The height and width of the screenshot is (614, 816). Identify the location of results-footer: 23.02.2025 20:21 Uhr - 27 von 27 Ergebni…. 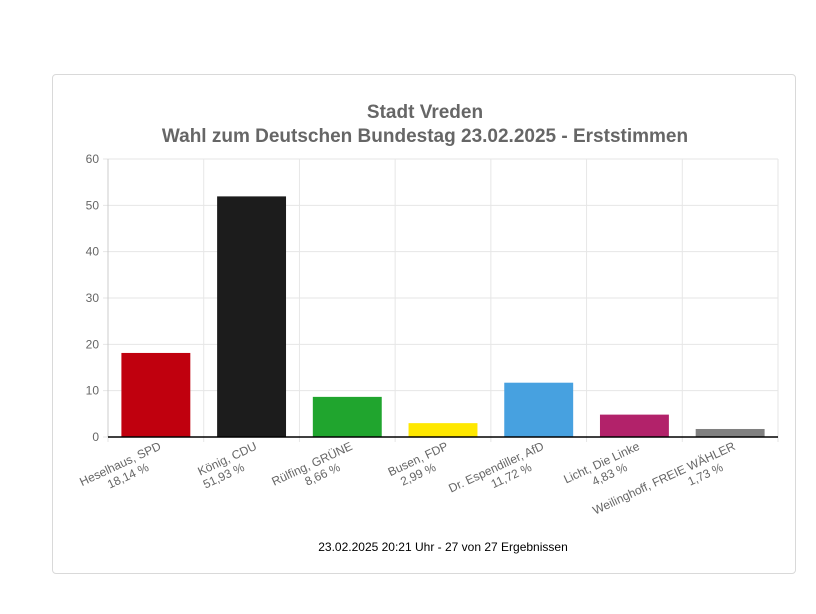
(443, 547).